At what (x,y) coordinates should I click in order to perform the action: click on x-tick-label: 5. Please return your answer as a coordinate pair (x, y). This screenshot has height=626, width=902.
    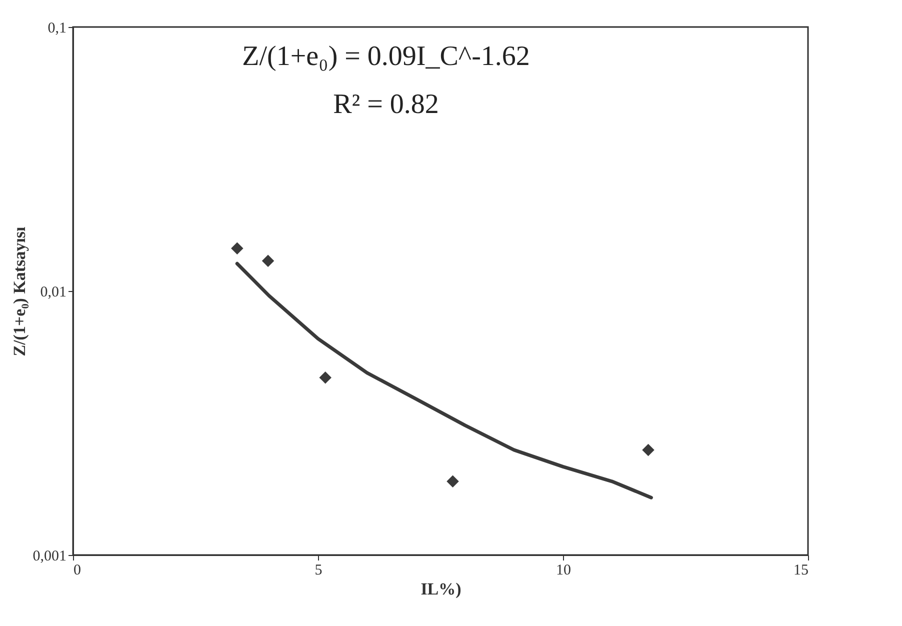
    Looking at the image, I should click on (318, 570).